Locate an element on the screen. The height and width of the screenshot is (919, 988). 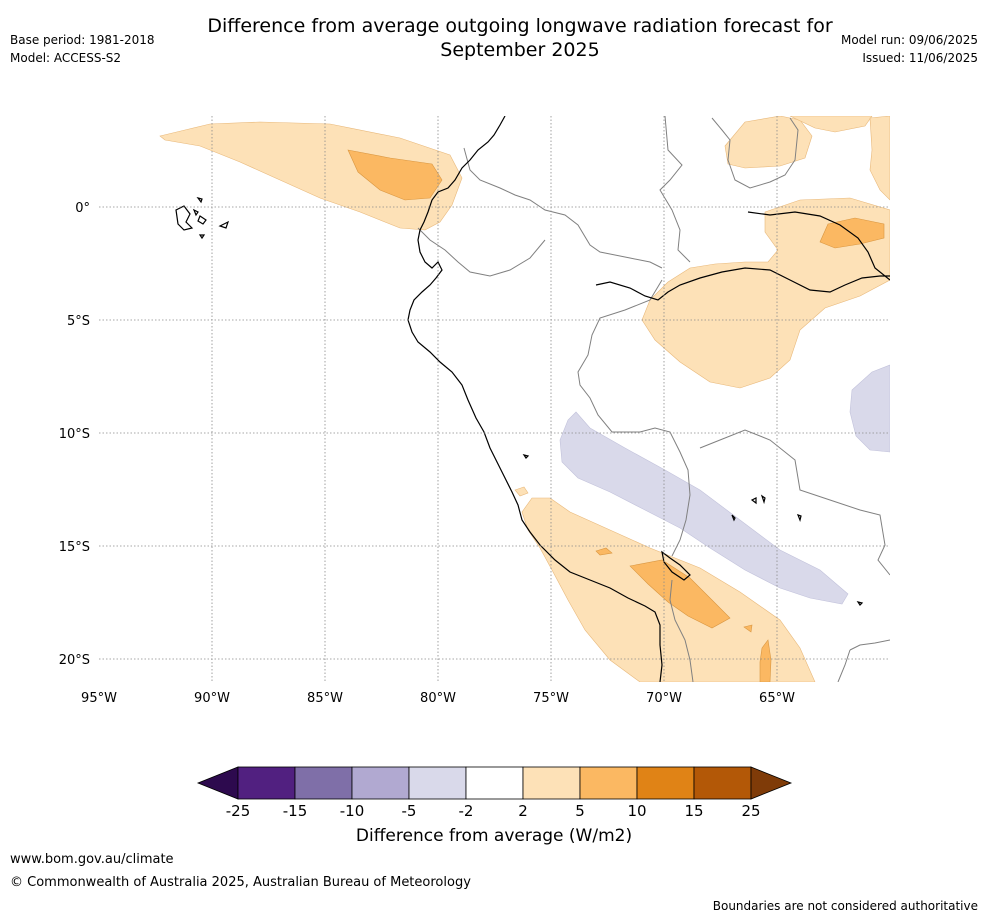
anomaly-bolivia-negative is located at coordinates (704, 508).